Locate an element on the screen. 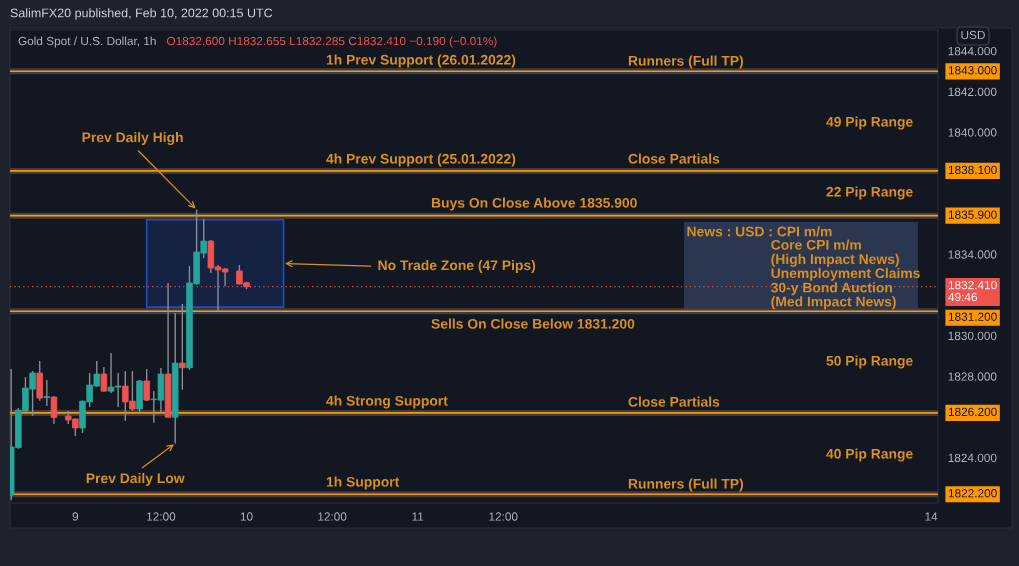  annotation: Prev Daily Low is located at coordinates (135, 479).